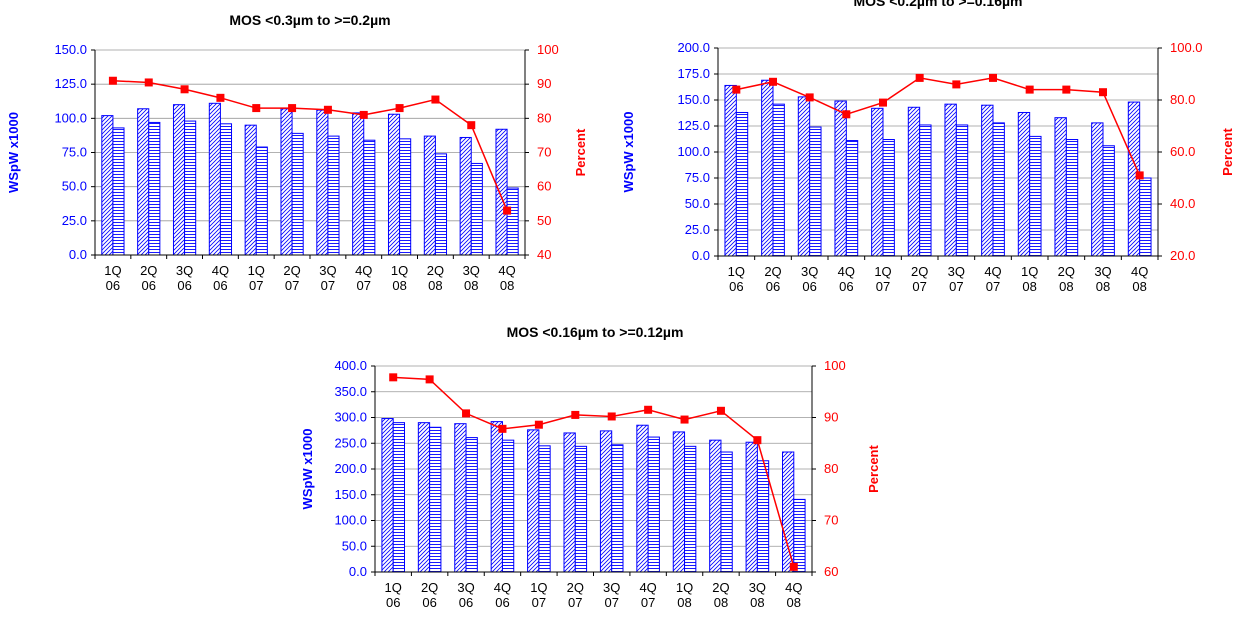 This screenshot has height=627, width=1241. I want to click on x-tick-label: 2Q 06, so click(772, 279).